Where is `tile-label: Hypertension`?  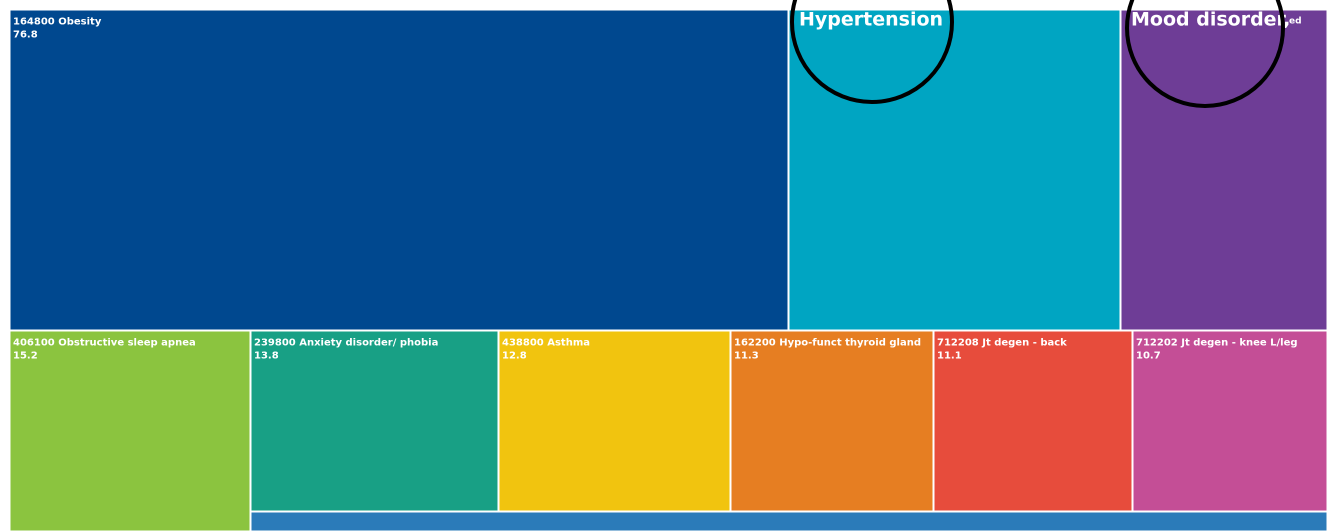 tile-label: Hypertension is located at coordinates (871, 20).